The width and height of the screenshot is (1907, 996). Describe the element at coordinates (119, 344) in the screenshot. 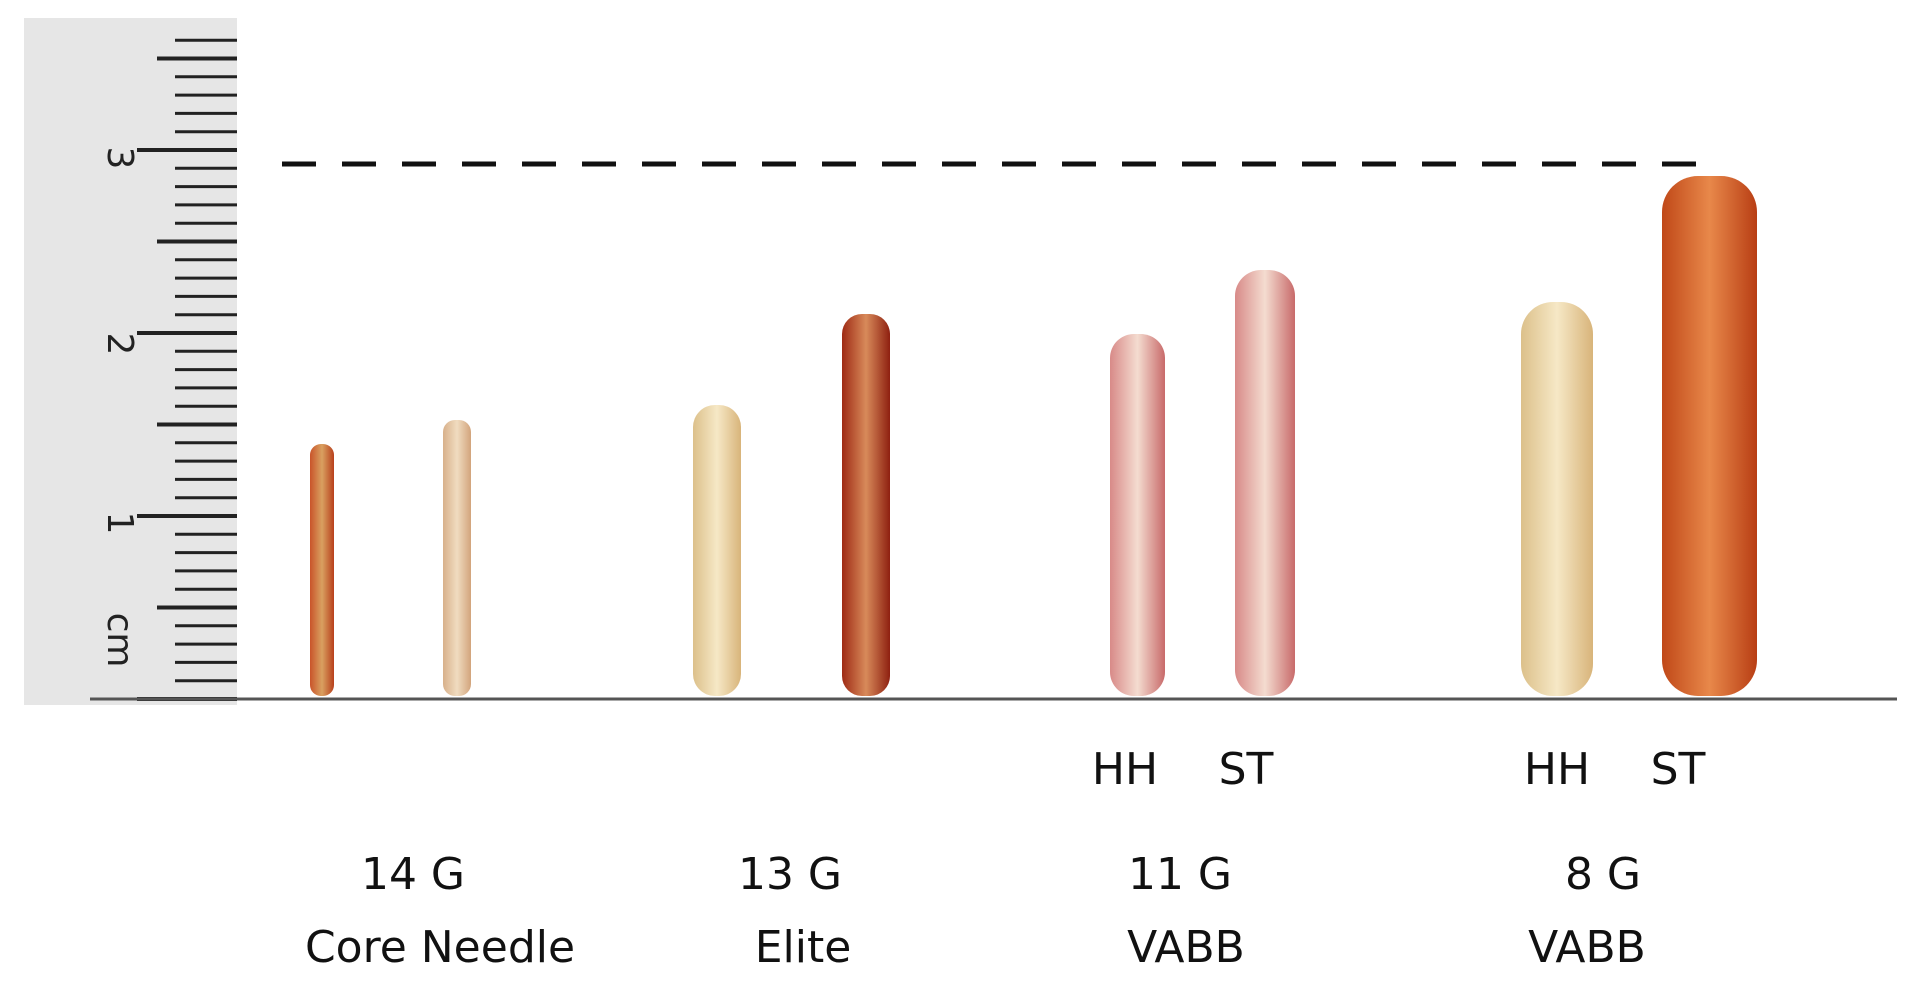

I see `ruler-label: 2` at that location.